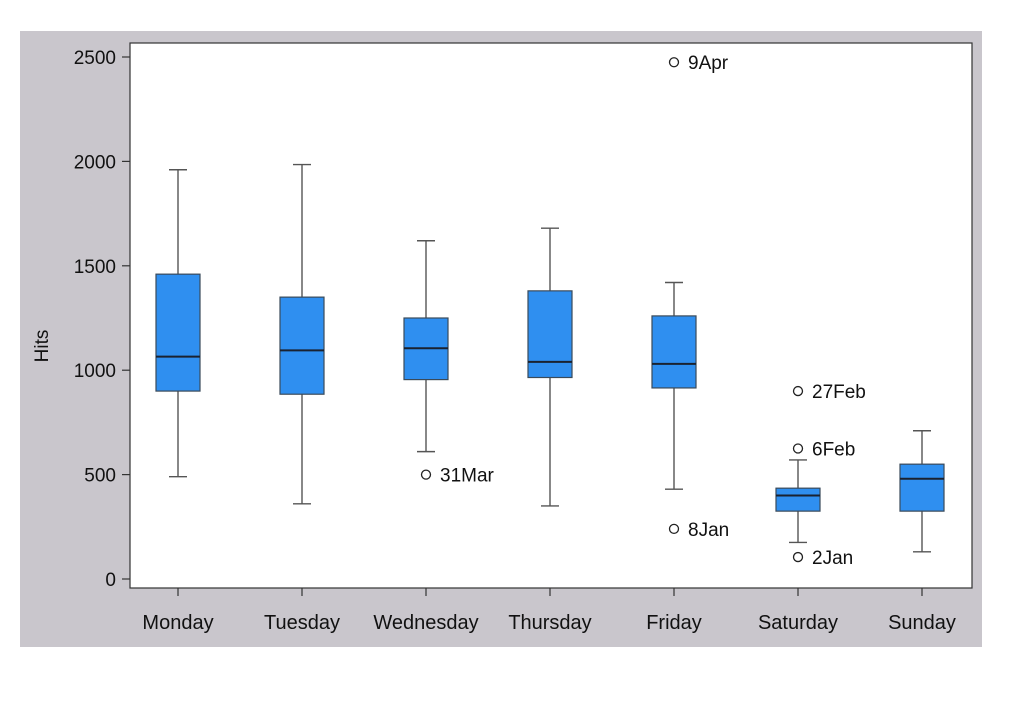 This screenshot has width=1032, height=701. Describe the element at coordinates (100, 476) in the screenshot. I see `y-tick-label: 500` at that location.